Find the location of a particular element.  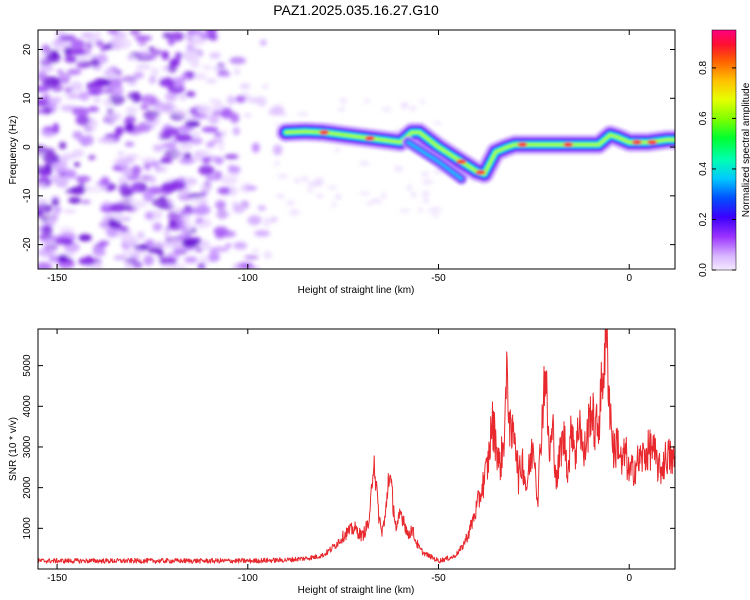

x-tick-label: 0 is located at coordinates (629, 578).